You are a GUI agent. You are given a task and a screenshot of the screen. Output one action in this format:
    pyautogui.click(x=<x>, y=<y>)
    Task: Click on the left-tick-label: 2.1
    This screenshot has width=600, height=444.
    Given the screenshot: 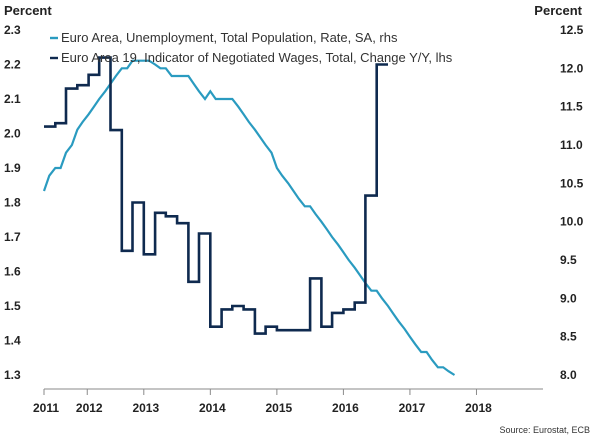 What is the action you would take?
    pyautogui.click(x=12, y=99)
    